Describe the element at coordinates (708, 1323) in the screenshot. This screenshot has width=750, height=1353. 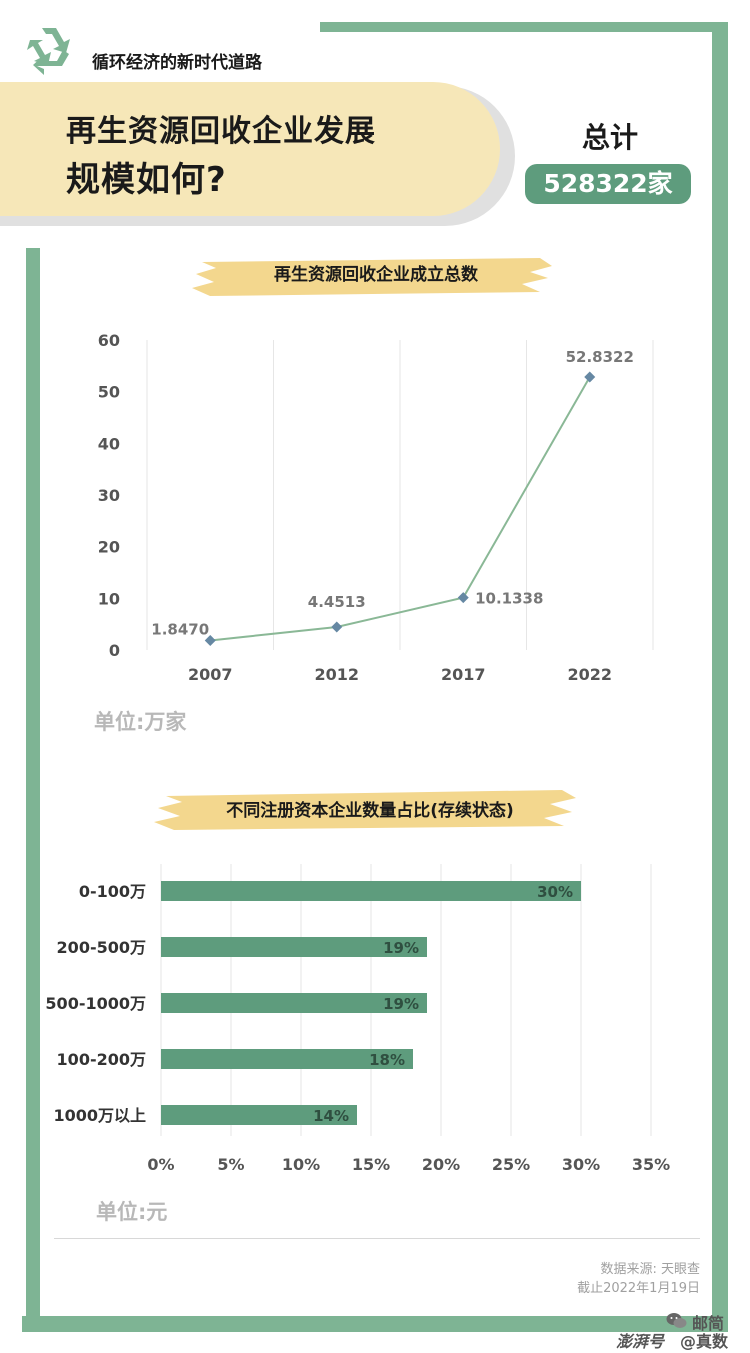
I see `watermark-account: 邮简` at that location.